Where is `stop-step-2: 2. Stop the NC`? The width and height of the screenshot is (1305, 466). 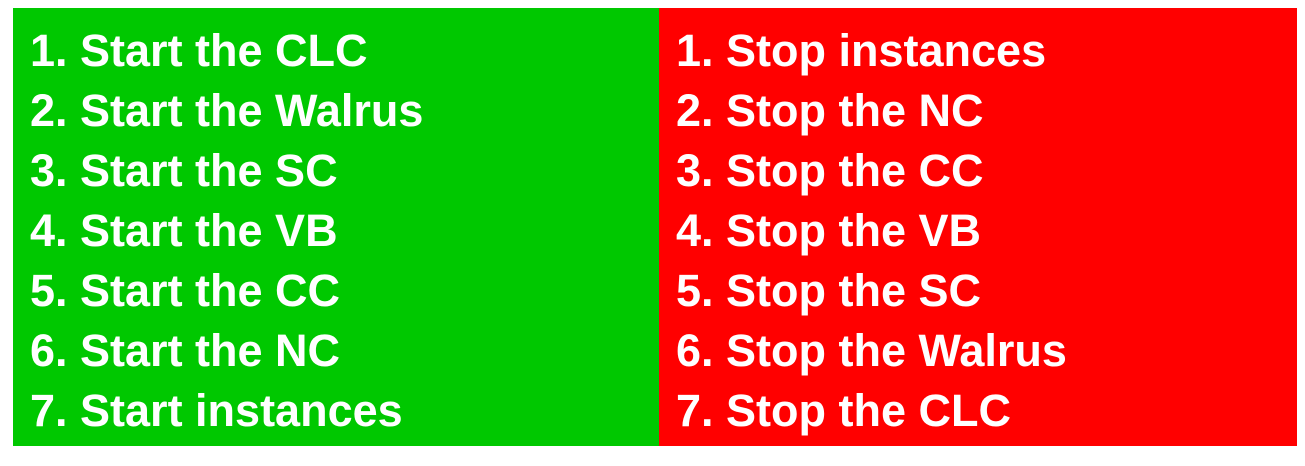
stop-step-2: 2. Stop the NC is located at coordinates (830, 110).